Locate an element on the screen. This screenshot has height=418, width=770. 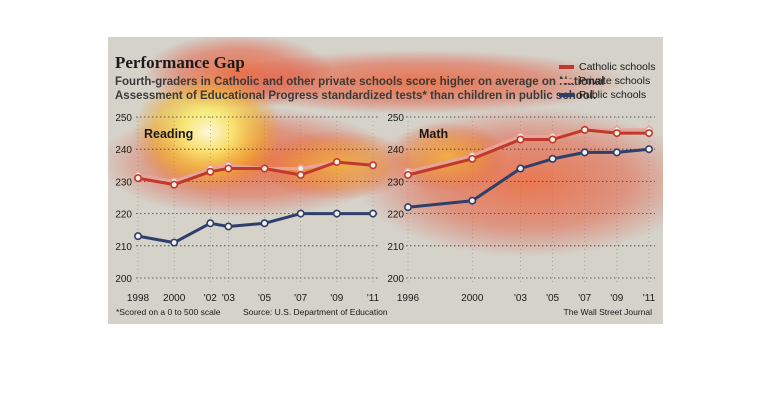
credit-note: The Wall Street Journal is located at coordinates (608, 312).